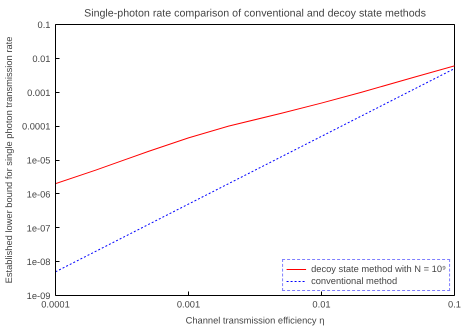 Image resolution: width=469 pixels, height=328 pixels. What do you see at coordinates (354, 281) in the screenshot?
I see `legend-label: conventional method` at bounding box center [354, 281].